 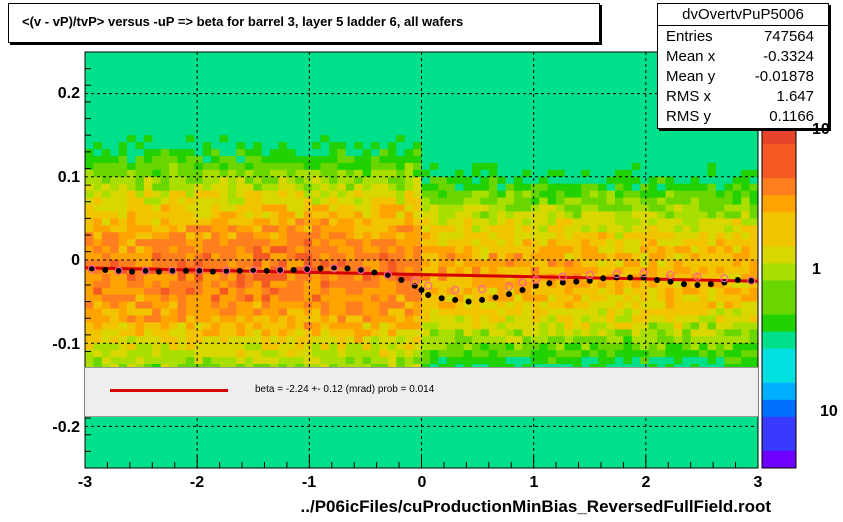 I want to click on profile-point-open, so click(x=334, y=268).